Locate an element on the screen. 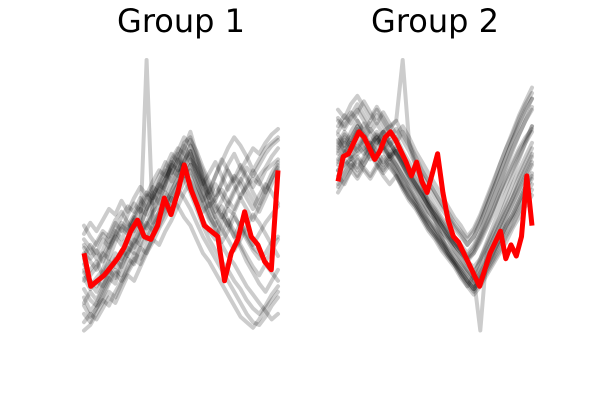 This screenshot has width=600, height=400. panel-2-highlight-line is located at coordinates (435, 209).